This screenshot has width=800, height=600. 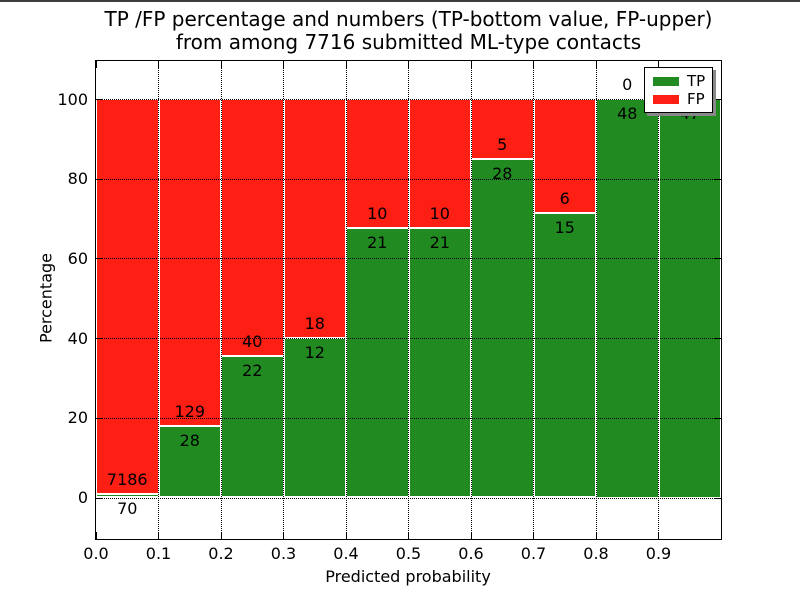 I want to click on fp-legend-label: FP, so click(x=696, y=99).